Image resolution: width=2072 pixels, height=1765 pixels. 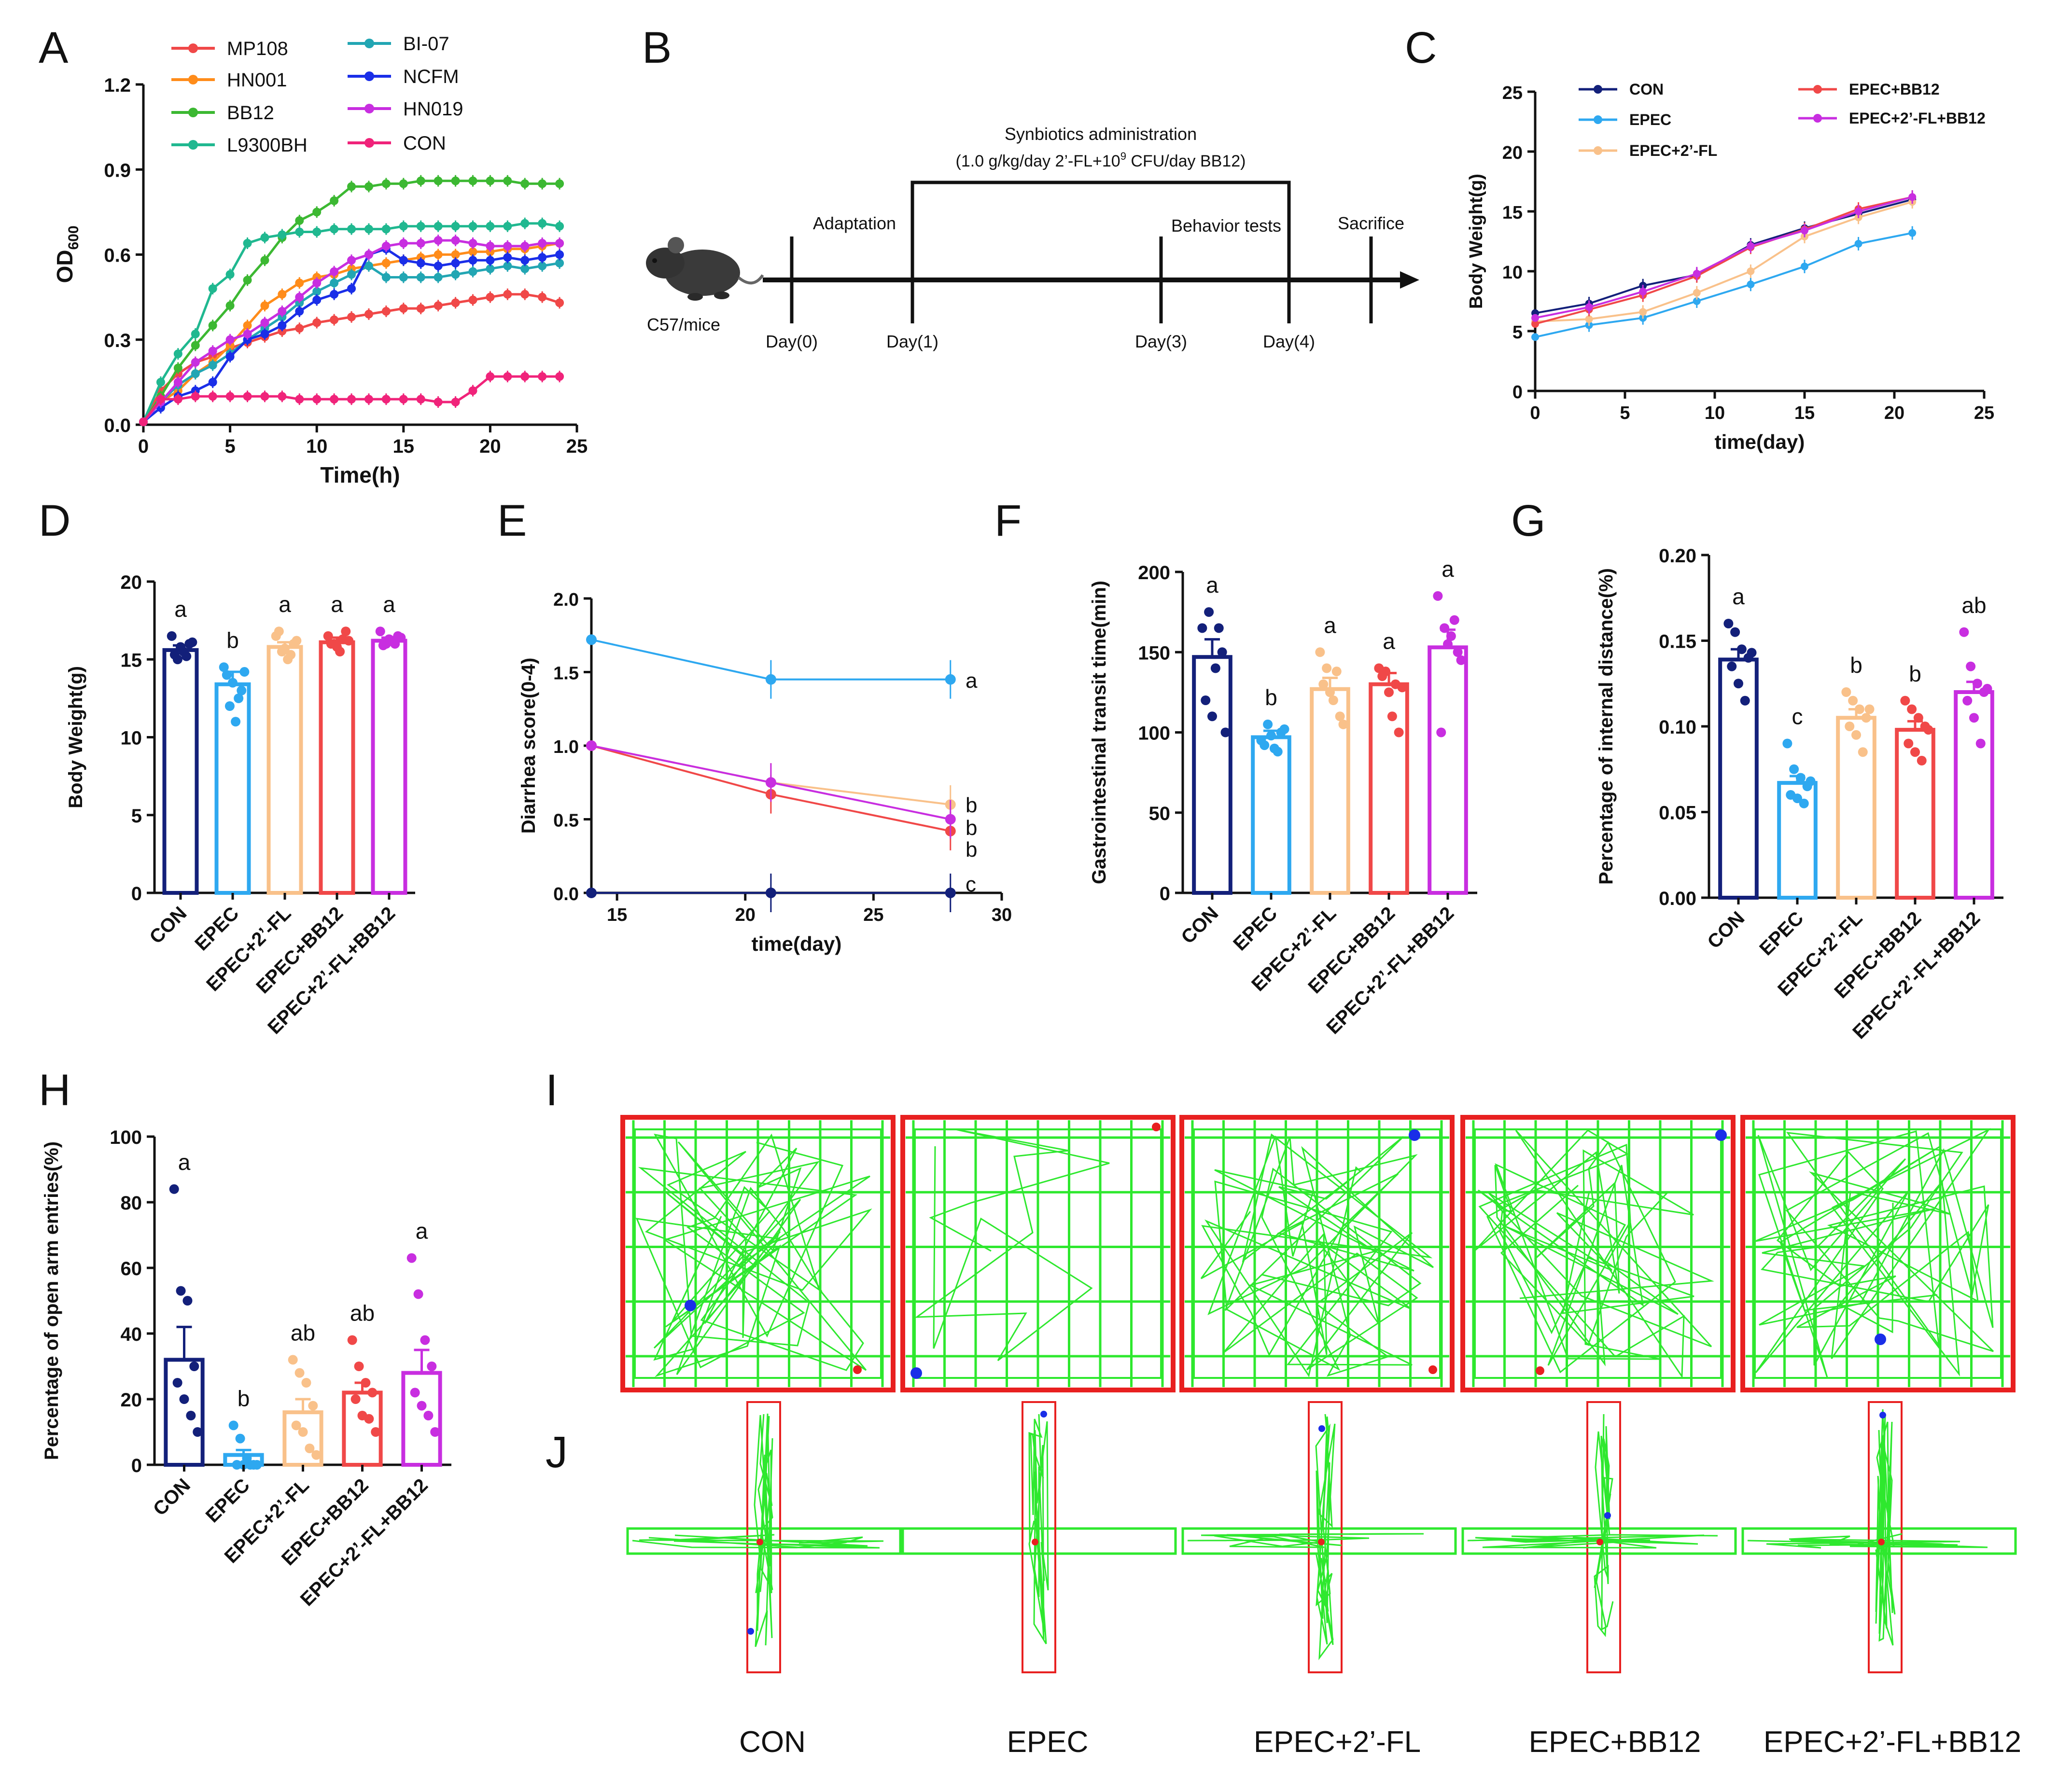 What do you see at coordinates (303, 1332) in the screenshot?
I see `significance-letter: ab` at bounding box center [303, 1332].